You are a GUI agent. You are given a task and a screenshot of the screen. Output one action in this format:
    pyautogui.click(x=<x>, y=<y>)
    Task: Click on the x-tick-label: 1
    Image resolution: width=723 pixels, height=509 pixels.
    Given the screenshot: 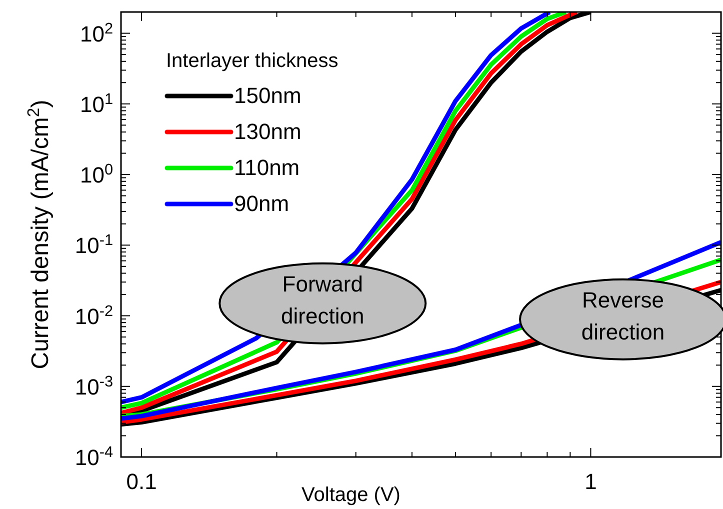 What is the action you would take?
    pyautogui.click(x=590, y=481)
    